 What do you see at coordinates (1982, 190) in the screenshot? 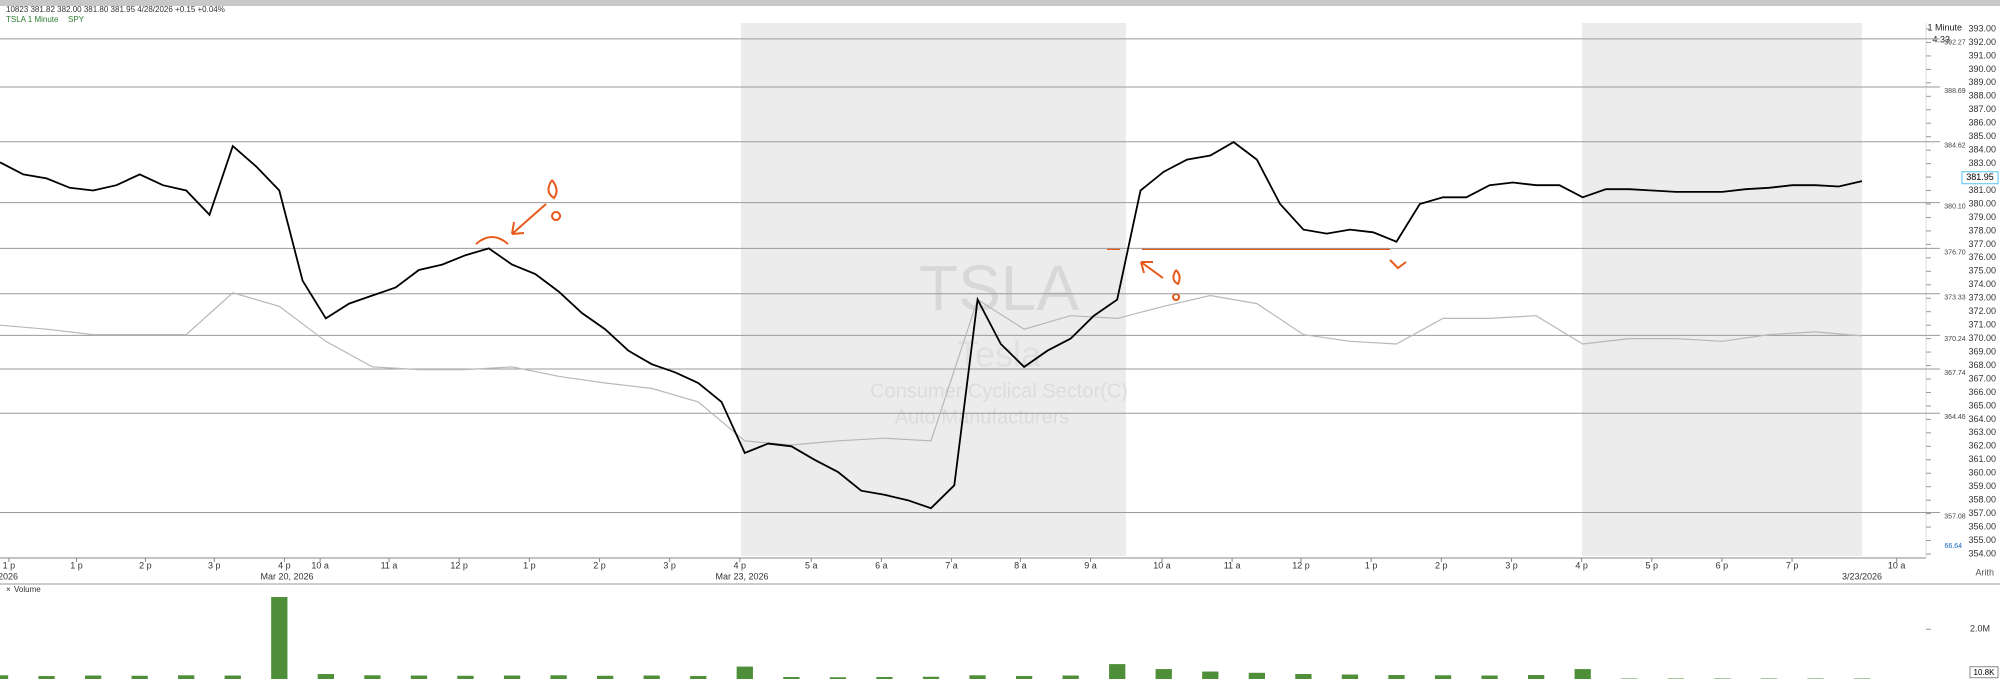
I see `y-tick-label: 381.00` at bounding box center [1982, 190].